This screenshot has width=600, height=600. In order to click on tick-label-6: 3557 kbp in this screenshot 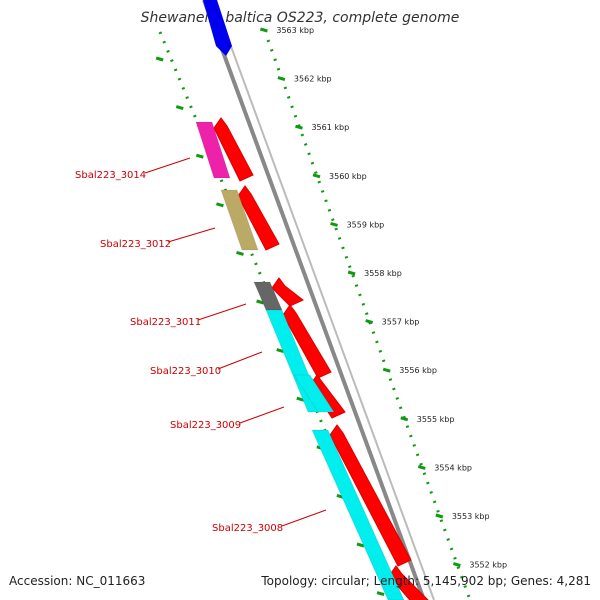, I will do `click(401, 322)`.